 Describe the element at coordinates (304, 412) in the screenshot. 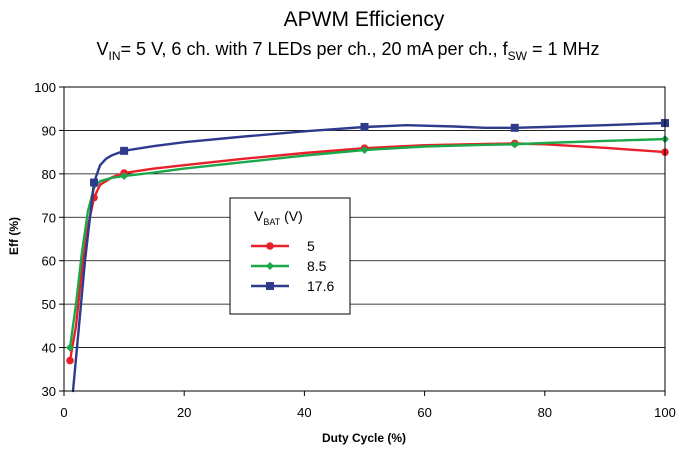

I see `x-tick-label-40: 40` at that location.